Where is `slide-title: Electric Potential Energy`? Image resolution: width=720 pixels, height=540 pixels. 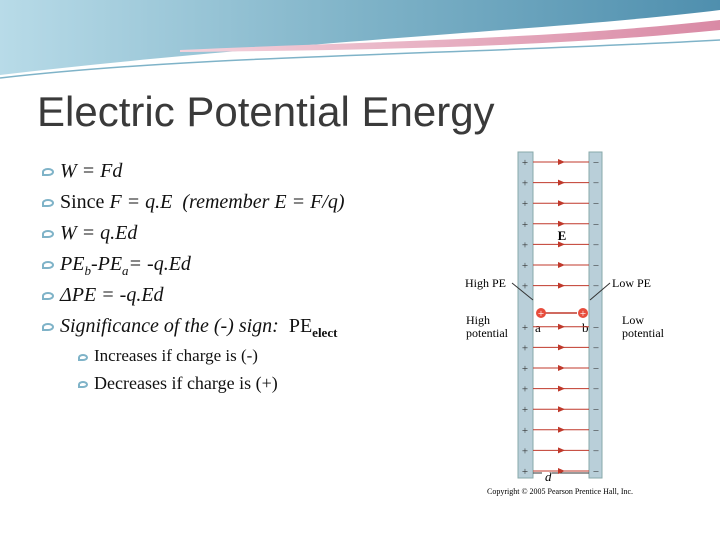
slide-title: Electric Potential Energy is located at coordinates (266, 111).